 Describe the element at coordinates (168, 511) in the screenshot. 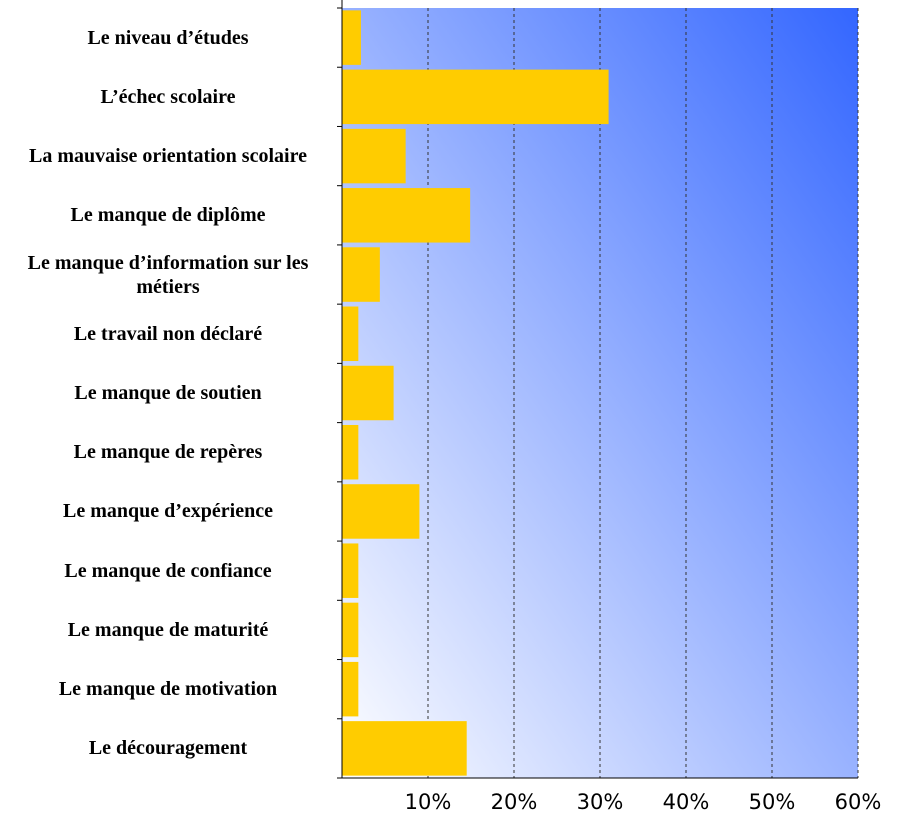

I see `y-tick-label: Le manque d’expérience` at that location.